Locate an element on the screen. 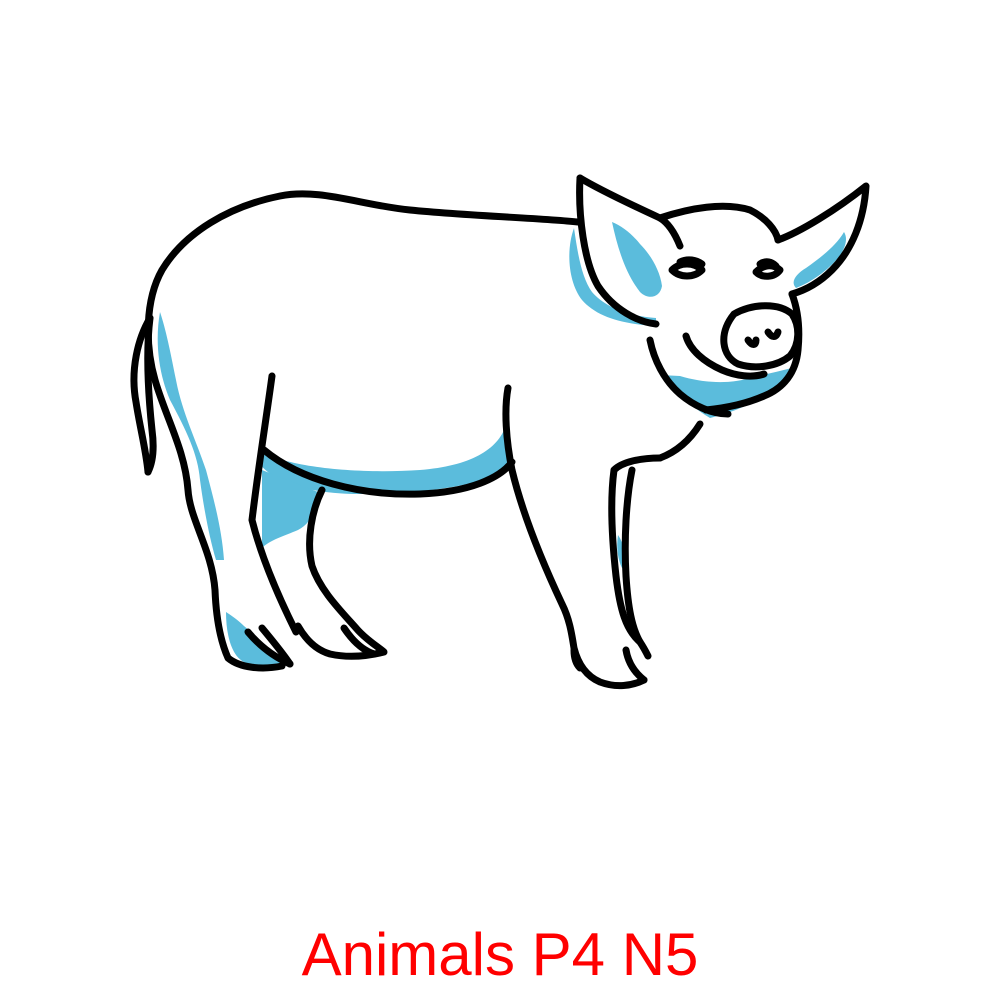  caption-label: Animals P4 N5 is located at coordinates (500, 954).